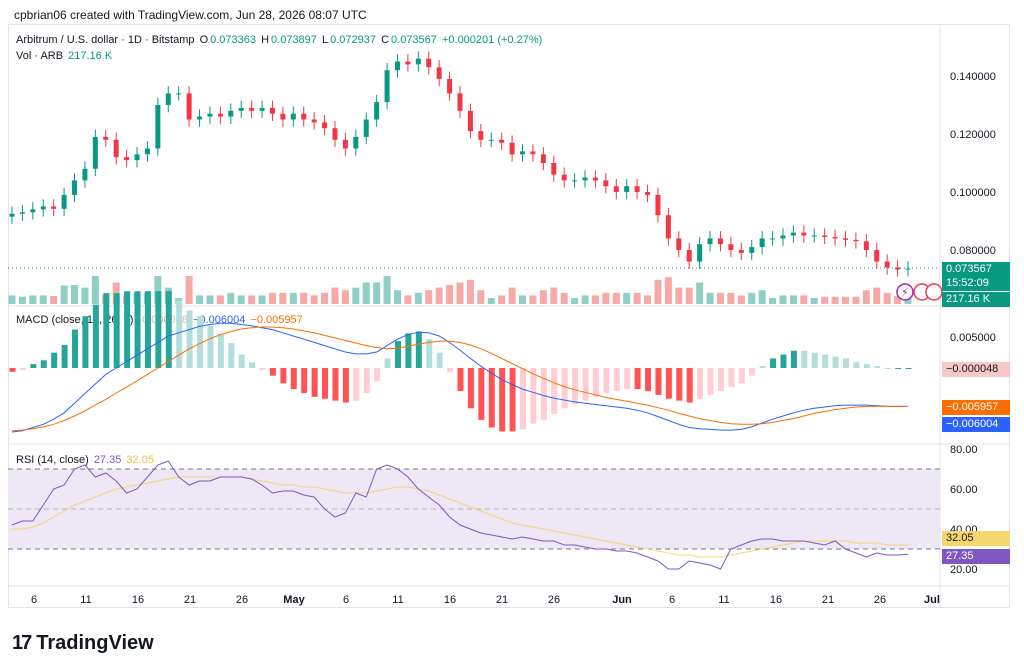  What do you see at coordinates (353, 40) in the screenshot?
I see `low-value: 0.072937` at bounding box center [353, 40].